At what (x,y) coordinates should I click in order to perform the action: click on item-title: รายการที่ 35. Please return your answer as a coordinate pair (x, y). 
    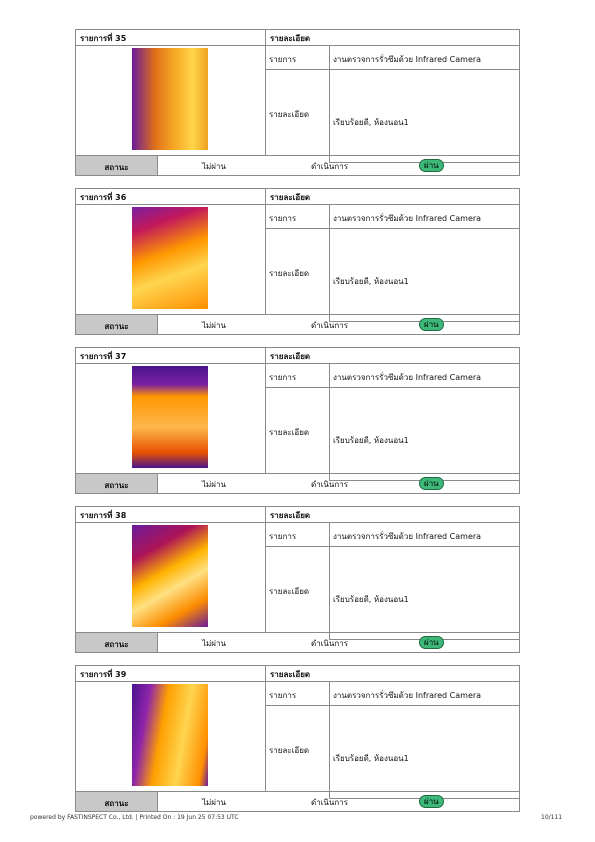
    Looking at the image, I should click on (170, 37).